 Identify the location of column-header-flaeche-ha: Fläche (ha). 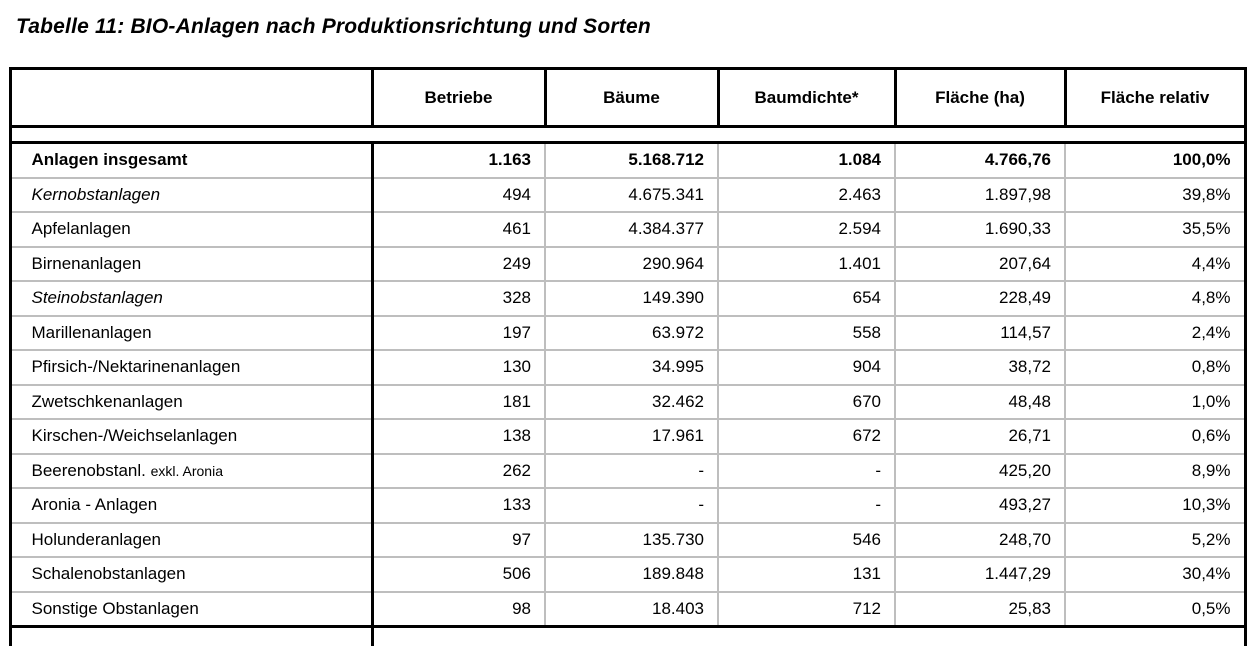
(980, 97).